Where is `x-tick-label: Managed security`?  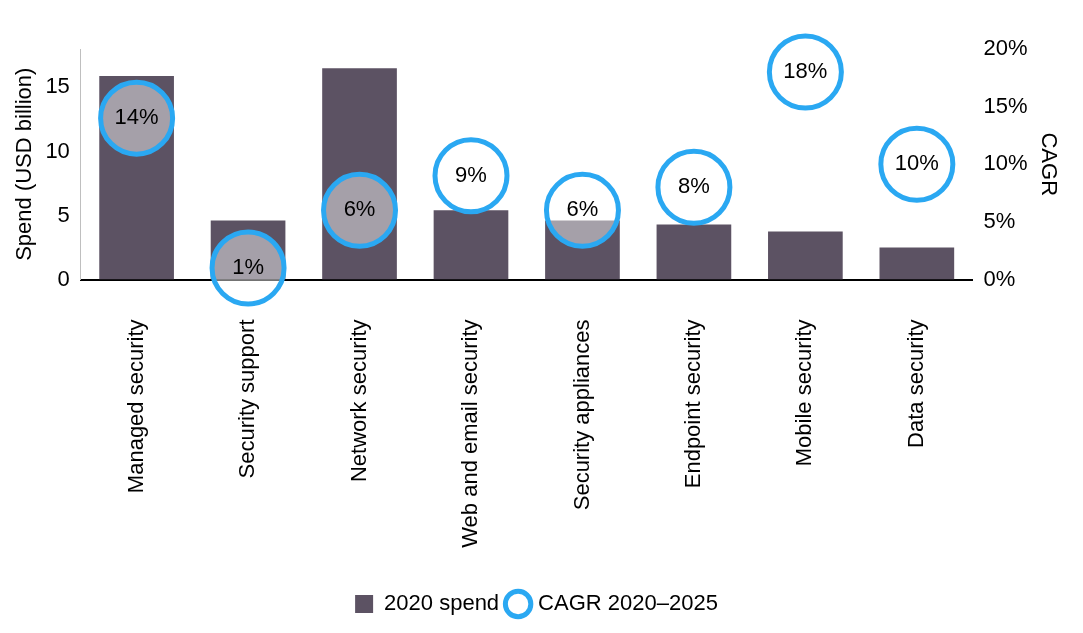 x-tick-label: Managed security is located at coordinates (135, 406).